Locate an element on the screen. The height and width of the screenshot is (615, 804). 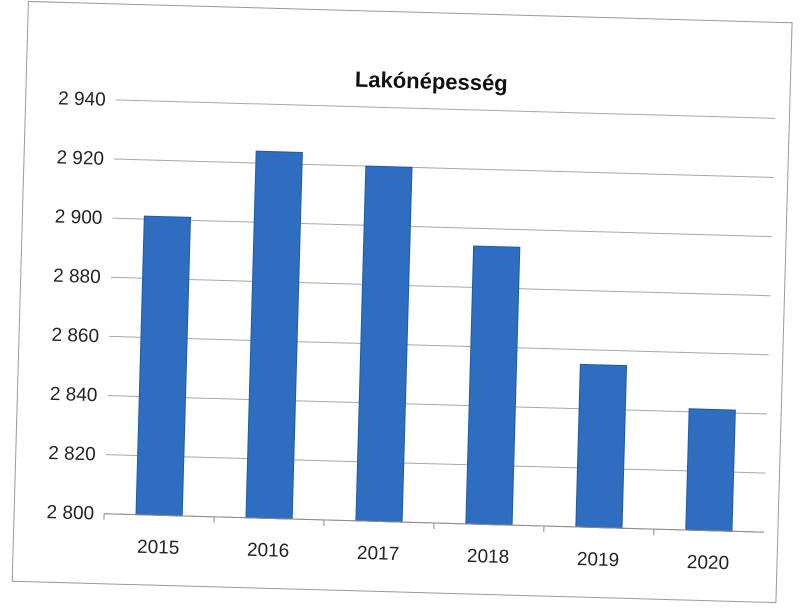
y-tick-label: 2 860 is located at coordinates (75, 336).